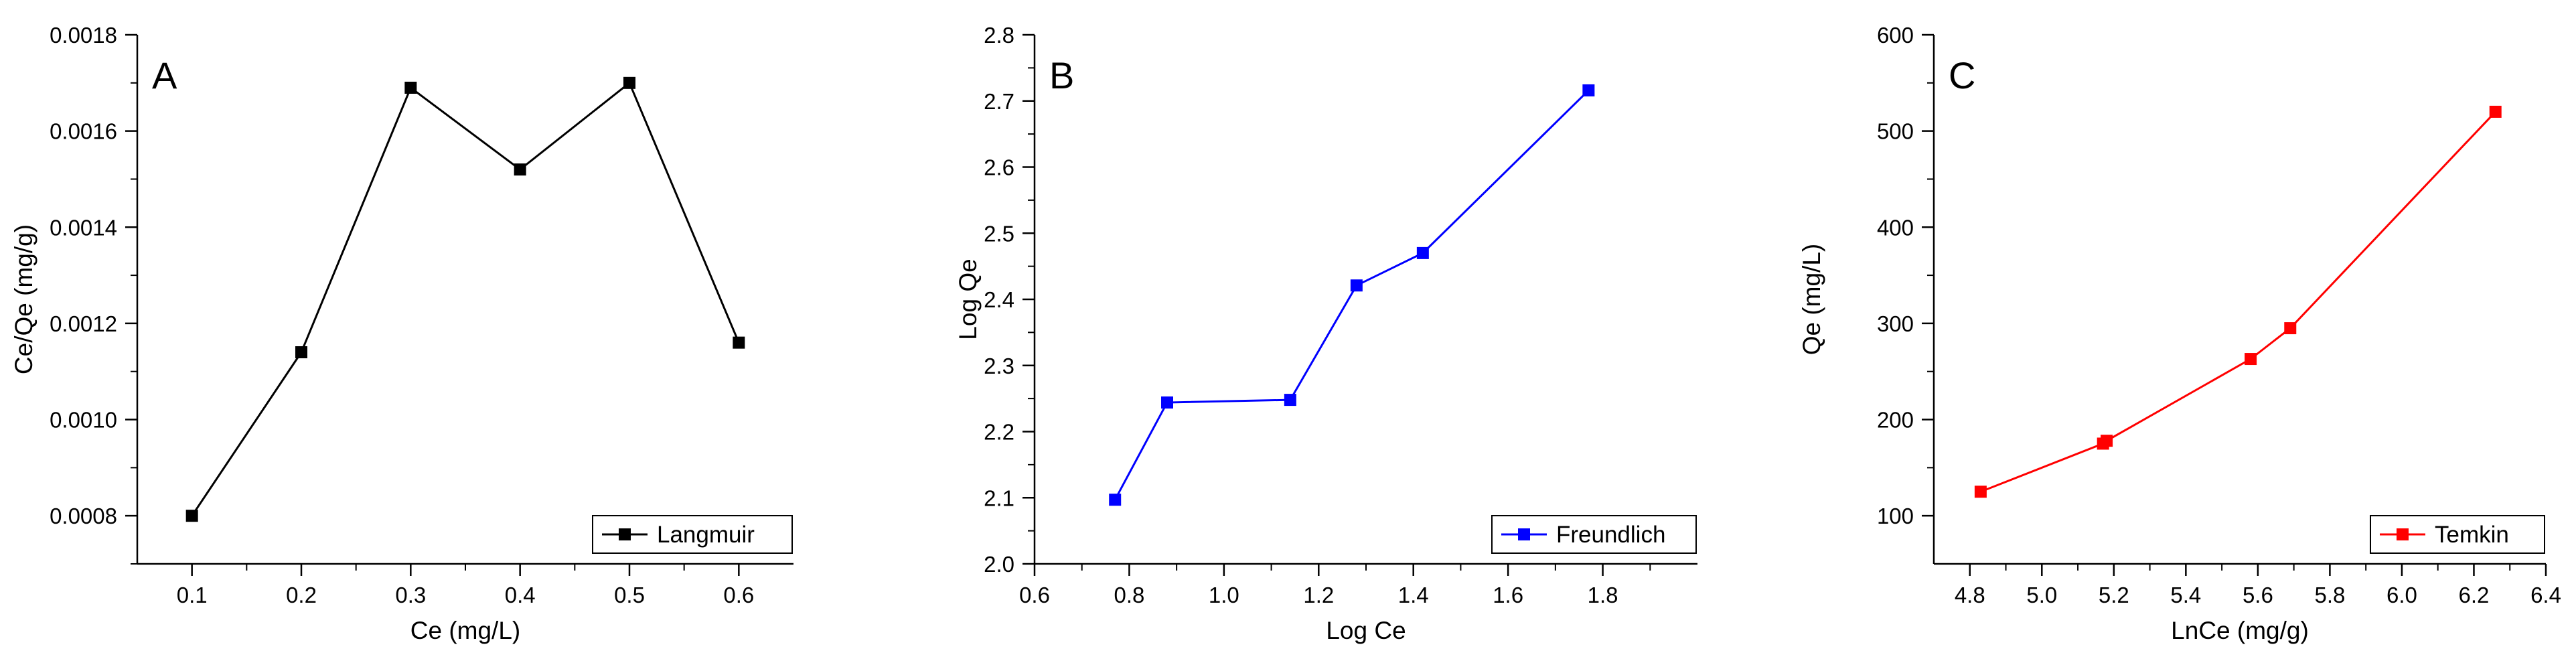  Describe the element at coordinates (1896, 420) in the screenshot. I see `y-tick-label: 200` at that location.